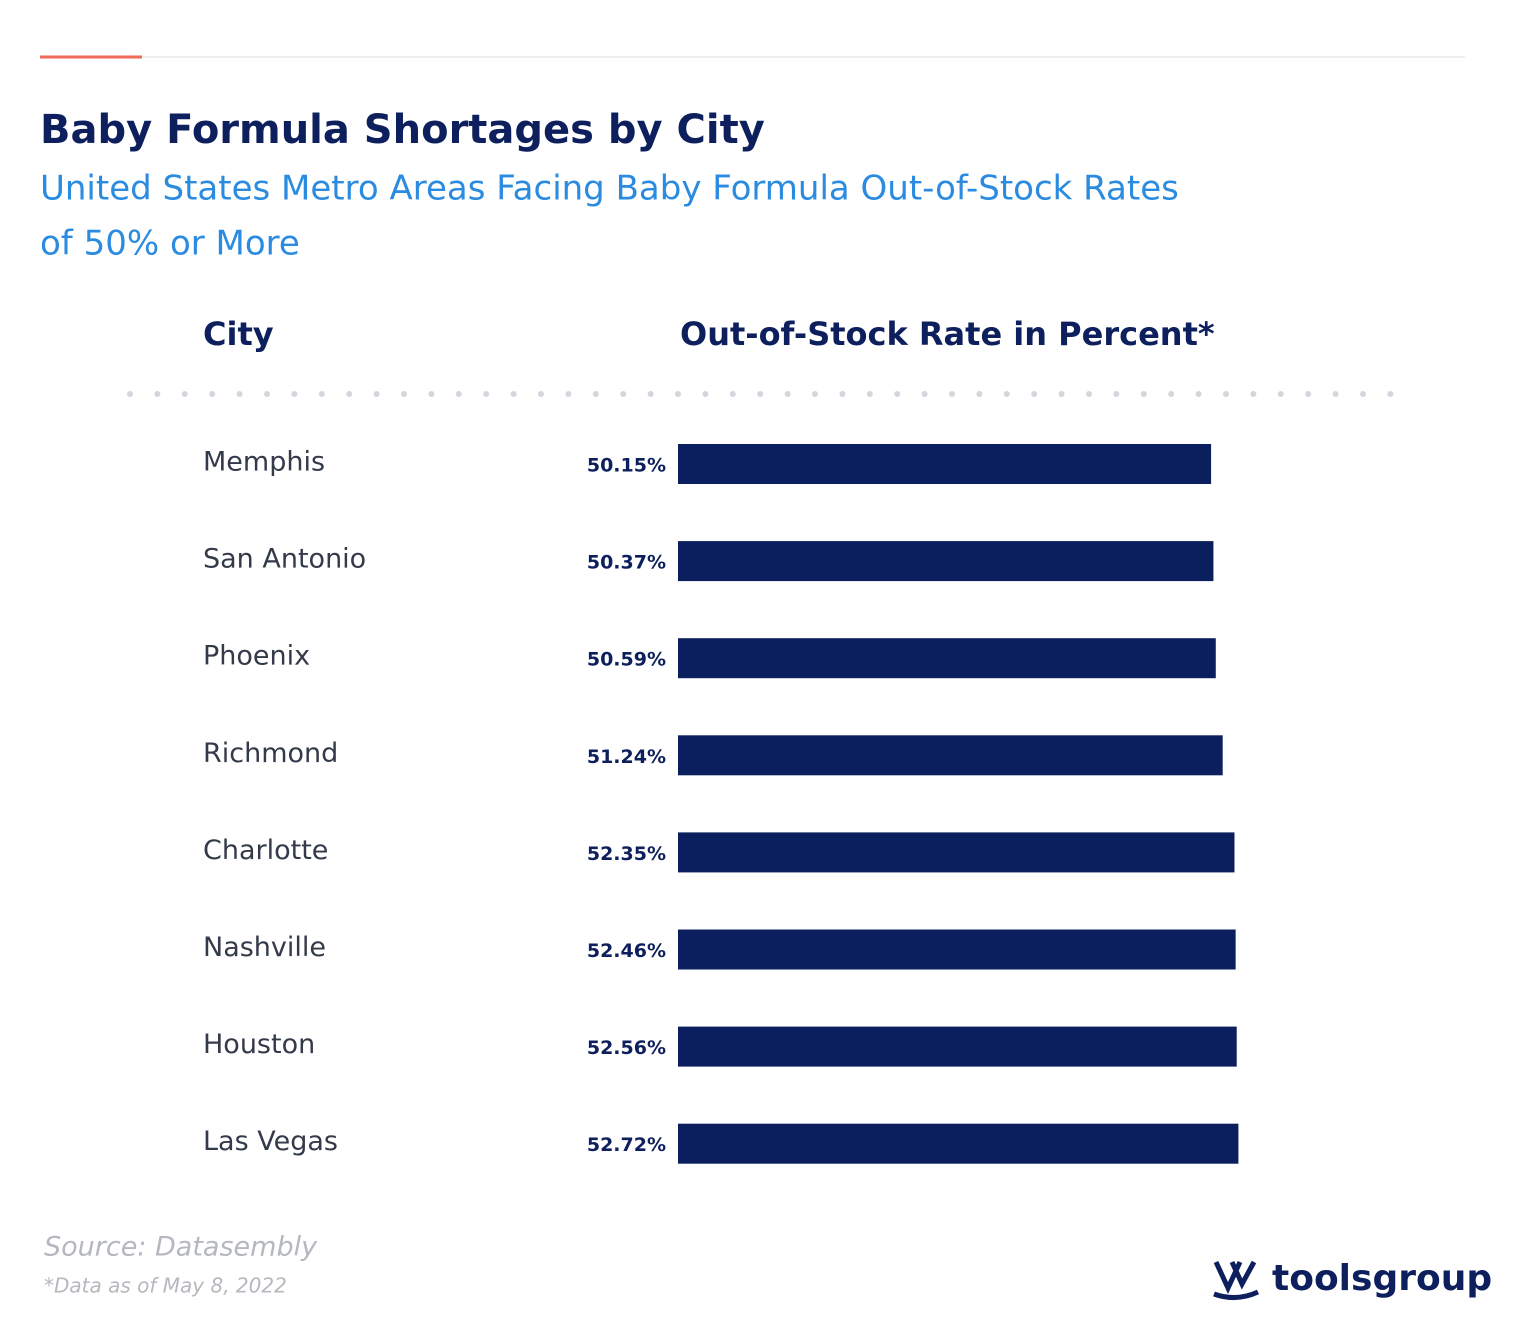  Describe the element at coordinates (264, 462) in the screenshot. I see `category-label: Memphis` at that location.